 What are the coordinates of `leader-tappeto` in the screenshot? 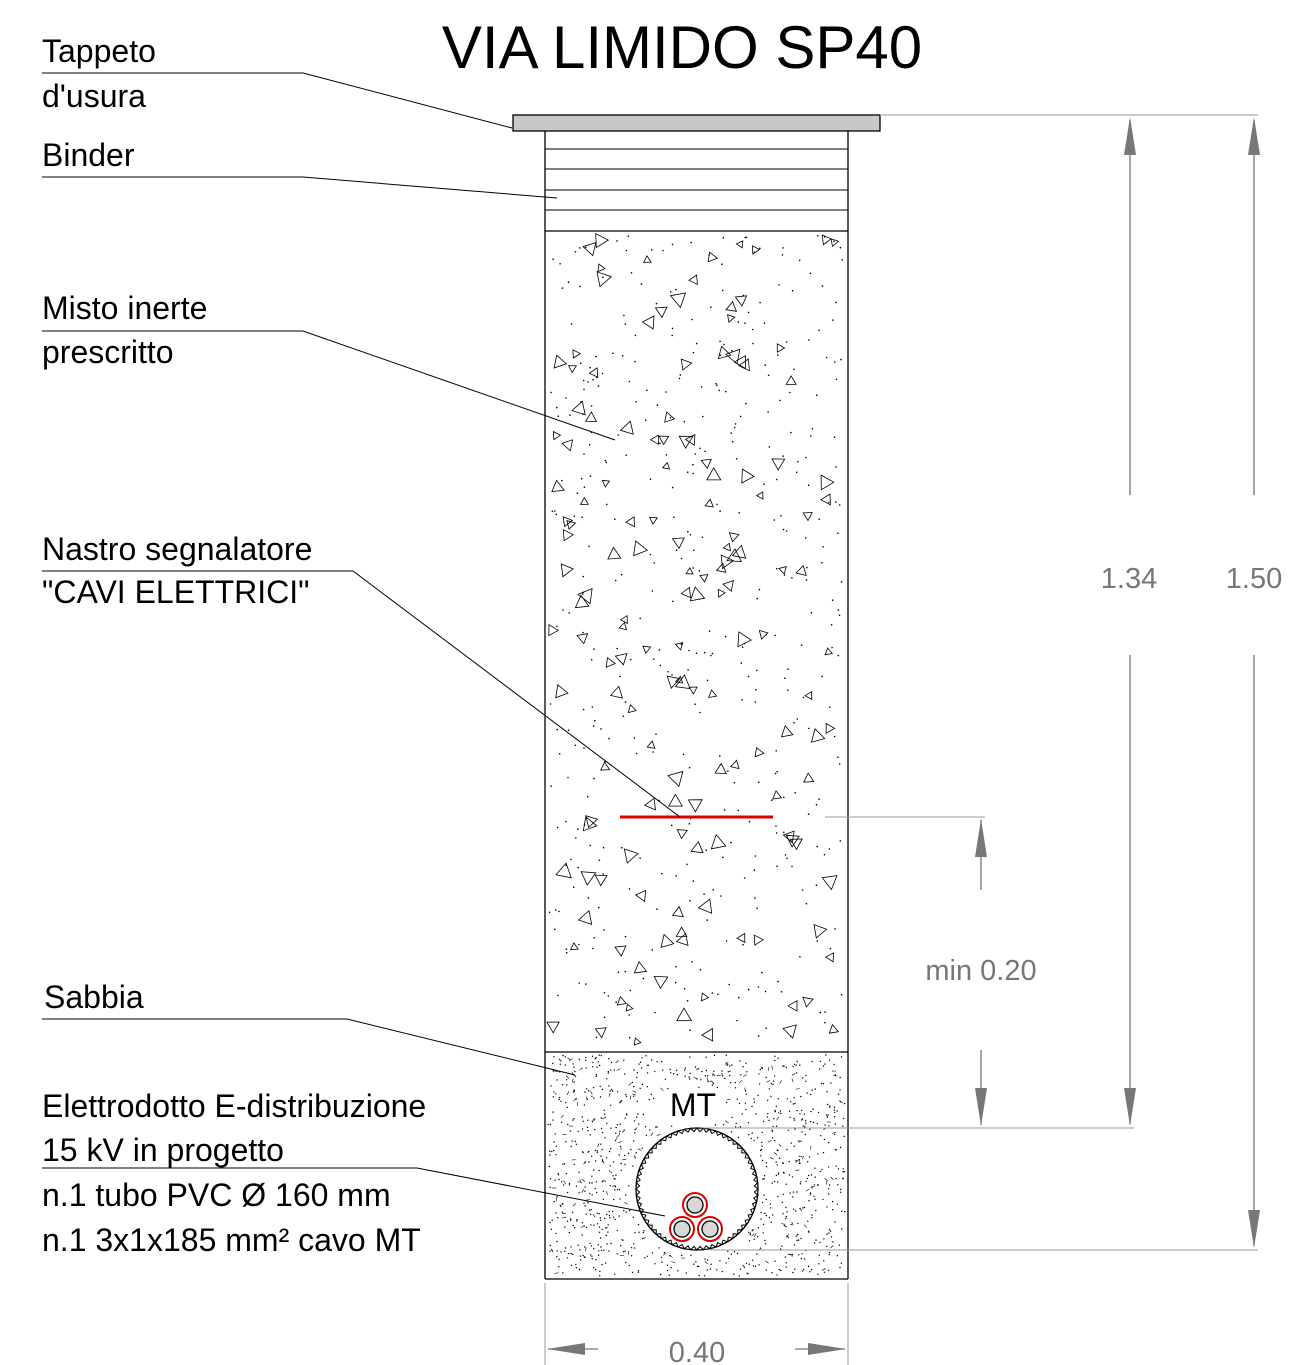 It's located at (277, 100).